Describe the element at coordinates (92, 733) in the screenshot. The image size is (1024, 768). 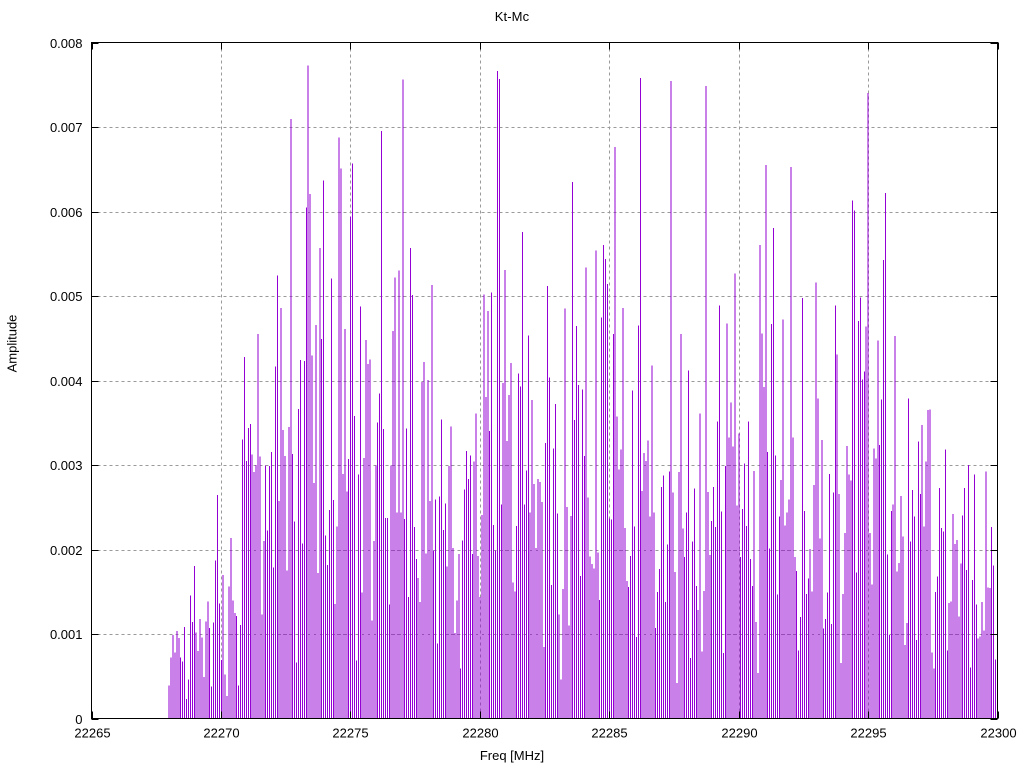
I see `svg-text: 22265` at that location.